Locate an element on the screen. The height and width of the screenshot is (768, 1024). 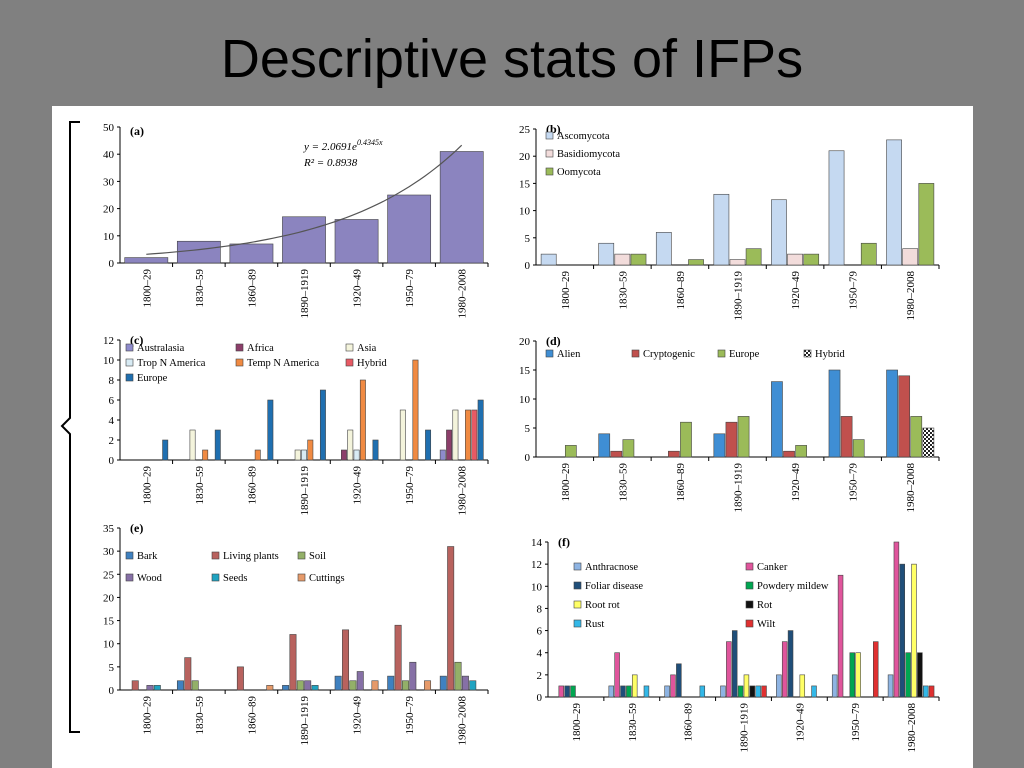
legend-label: Europe is located at coordinates (152, 378).